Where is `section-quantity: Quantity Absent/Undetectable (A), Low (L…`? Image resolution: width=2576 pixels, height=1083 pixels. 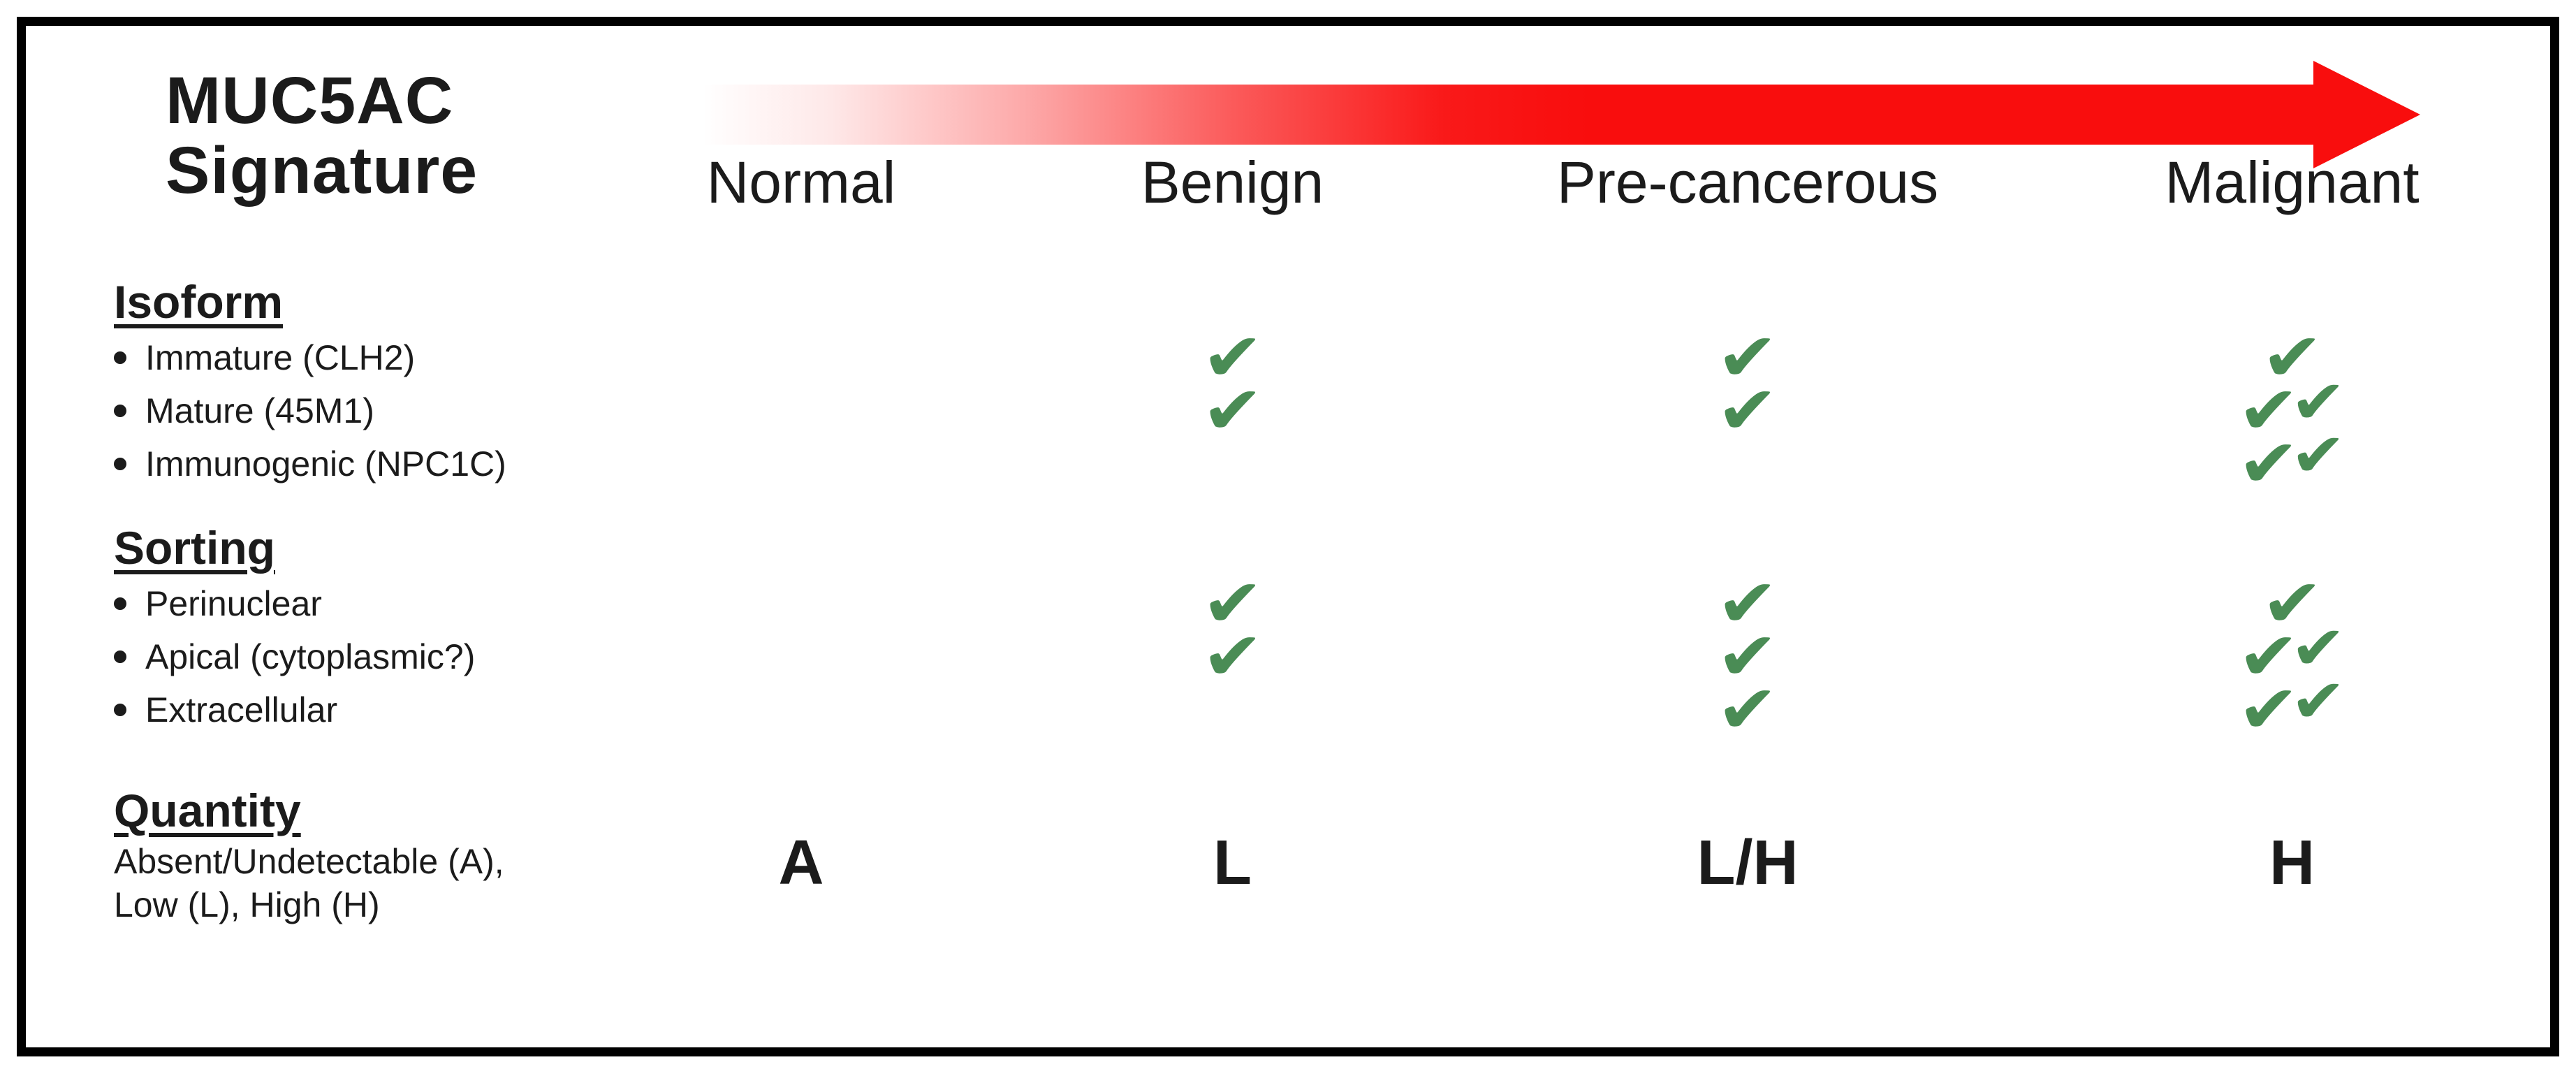
section-quantity: Quantity Absent/Undetectable (A), Low (L… is located at coordinates (1288, 854).